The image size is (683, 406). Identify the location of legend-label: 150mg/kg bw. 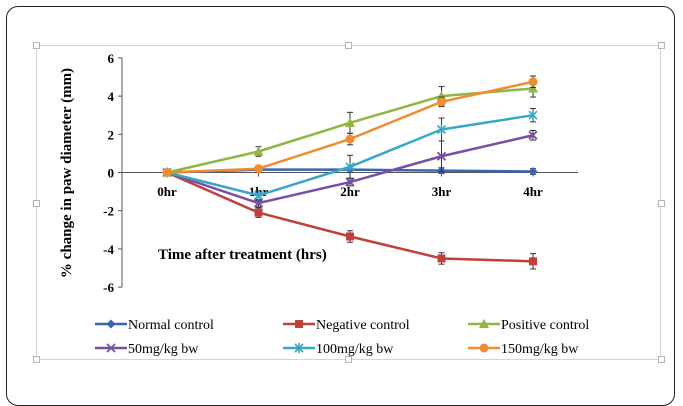
(540, 349).